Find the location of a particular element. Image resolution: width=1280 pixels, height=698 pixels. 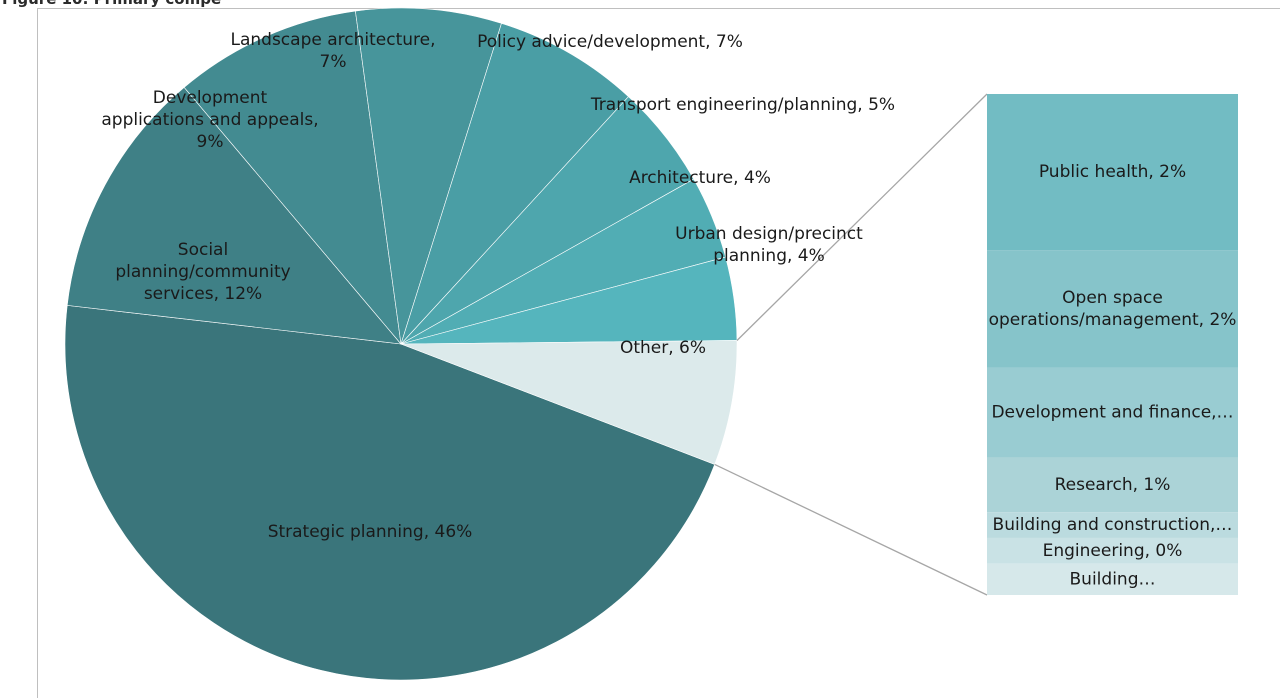

bar-segment-open-space-operations-management is located at coordinates (1112, 309).